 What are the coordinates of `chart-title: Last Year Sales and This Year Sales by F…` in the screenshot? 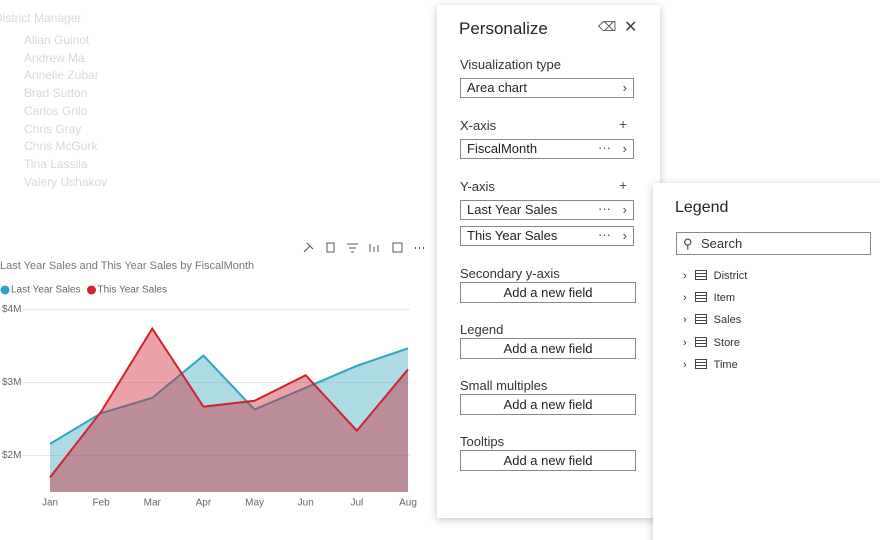 It's located at (127, 266).